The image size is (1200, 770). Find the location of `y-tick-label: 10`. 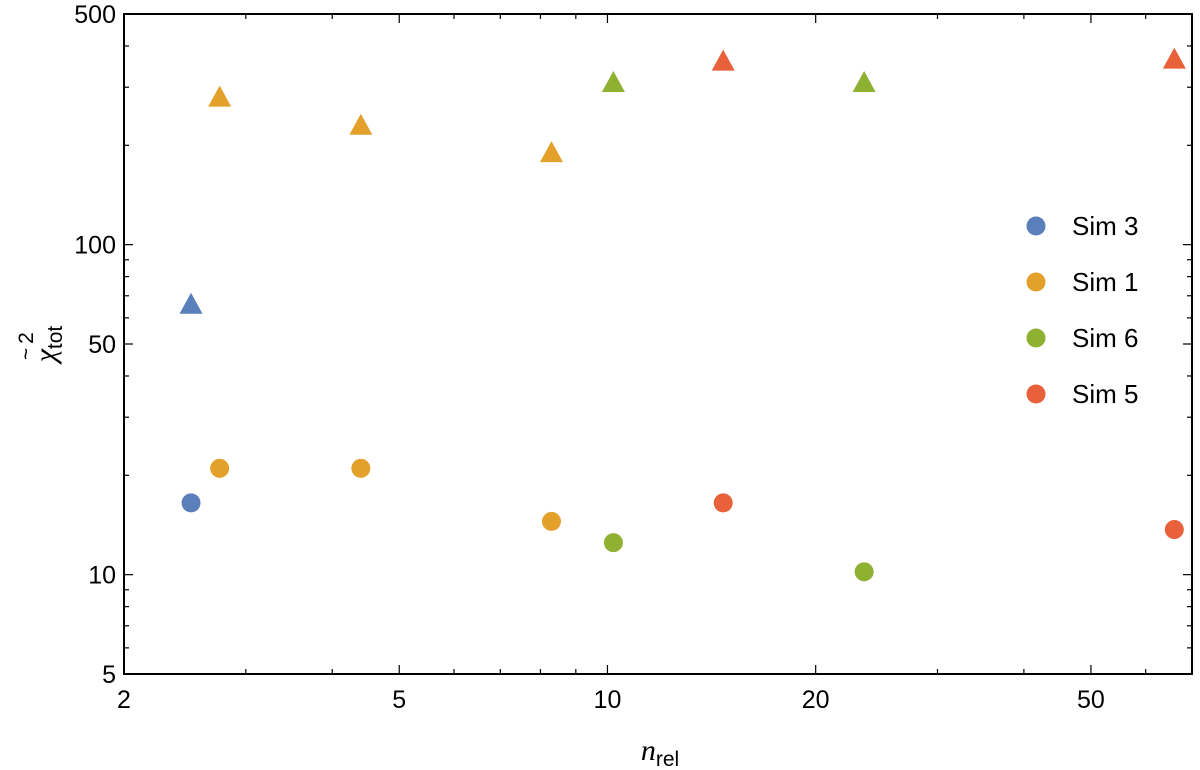

y-tick-label: 10 is located at coordinates (102, 576).